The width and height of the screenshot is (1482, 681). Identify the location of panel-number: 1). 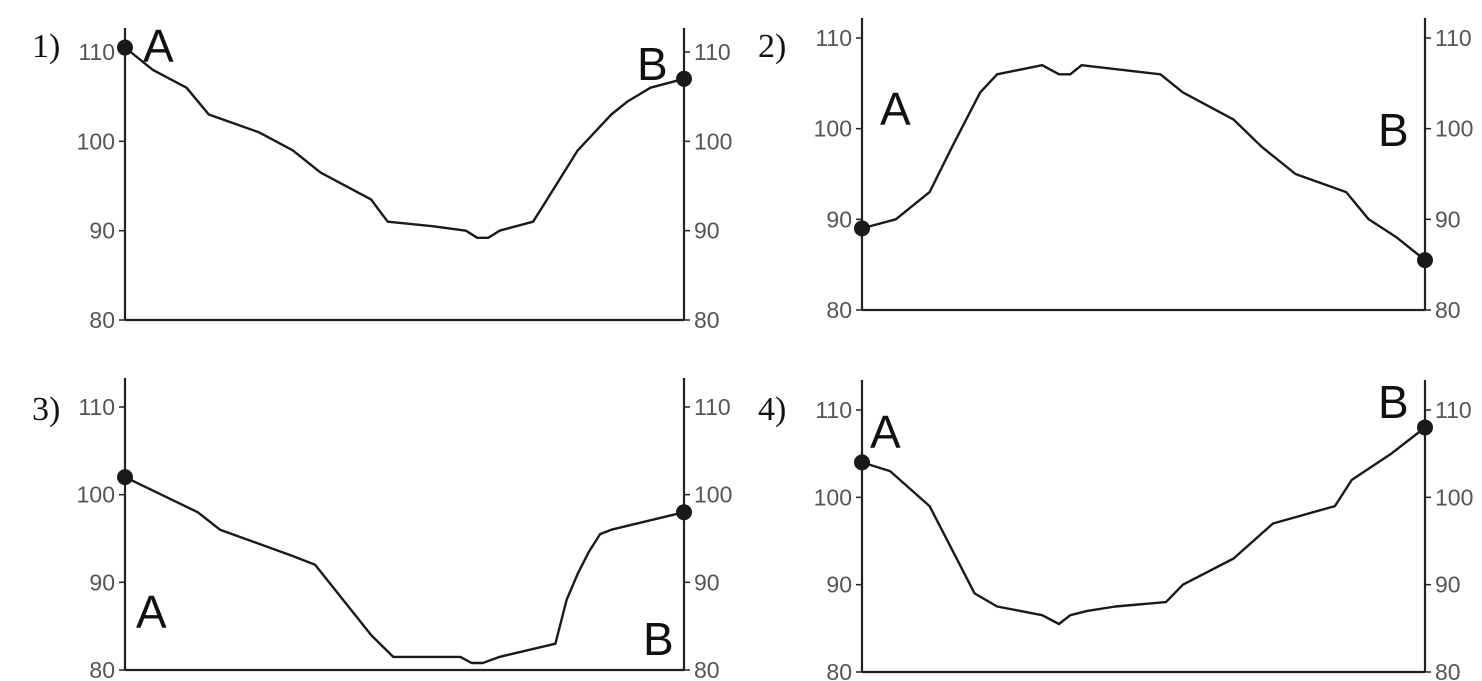
(46, 46).